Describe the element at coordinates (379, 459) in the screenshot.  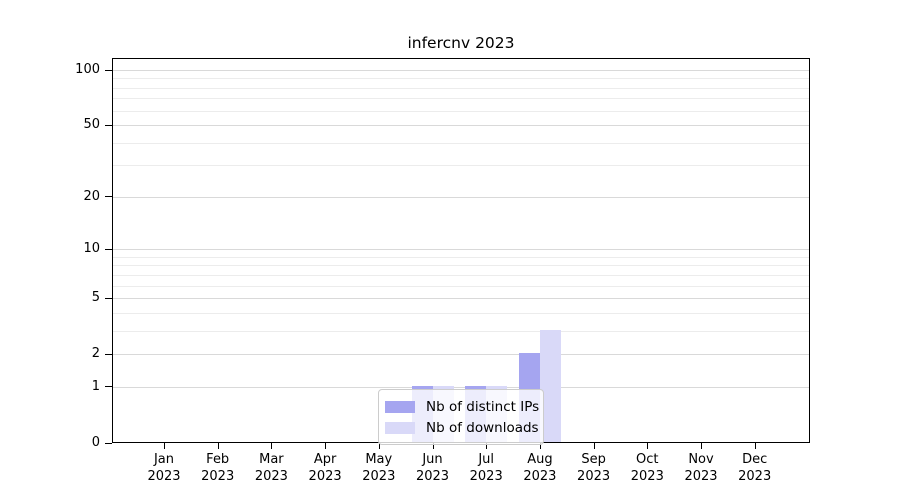
I see `x-tick-month: May` at that location.